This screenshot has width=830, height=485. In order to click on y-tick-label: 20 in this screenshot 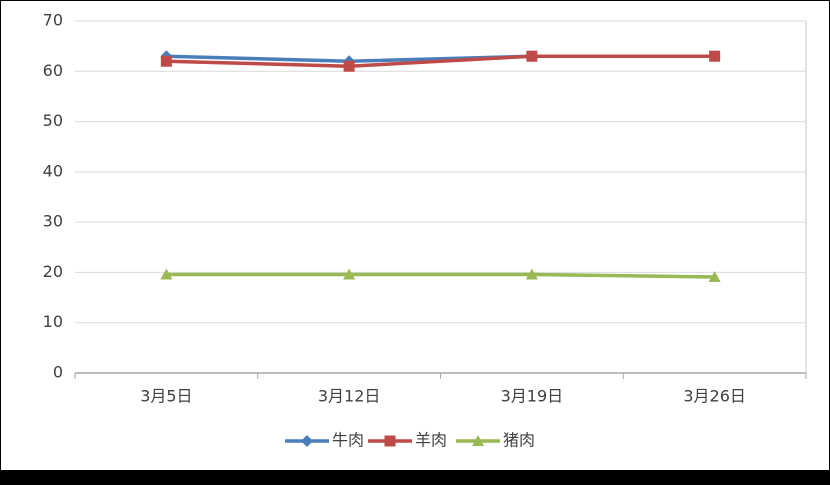, I will do `click(53, 271)`.